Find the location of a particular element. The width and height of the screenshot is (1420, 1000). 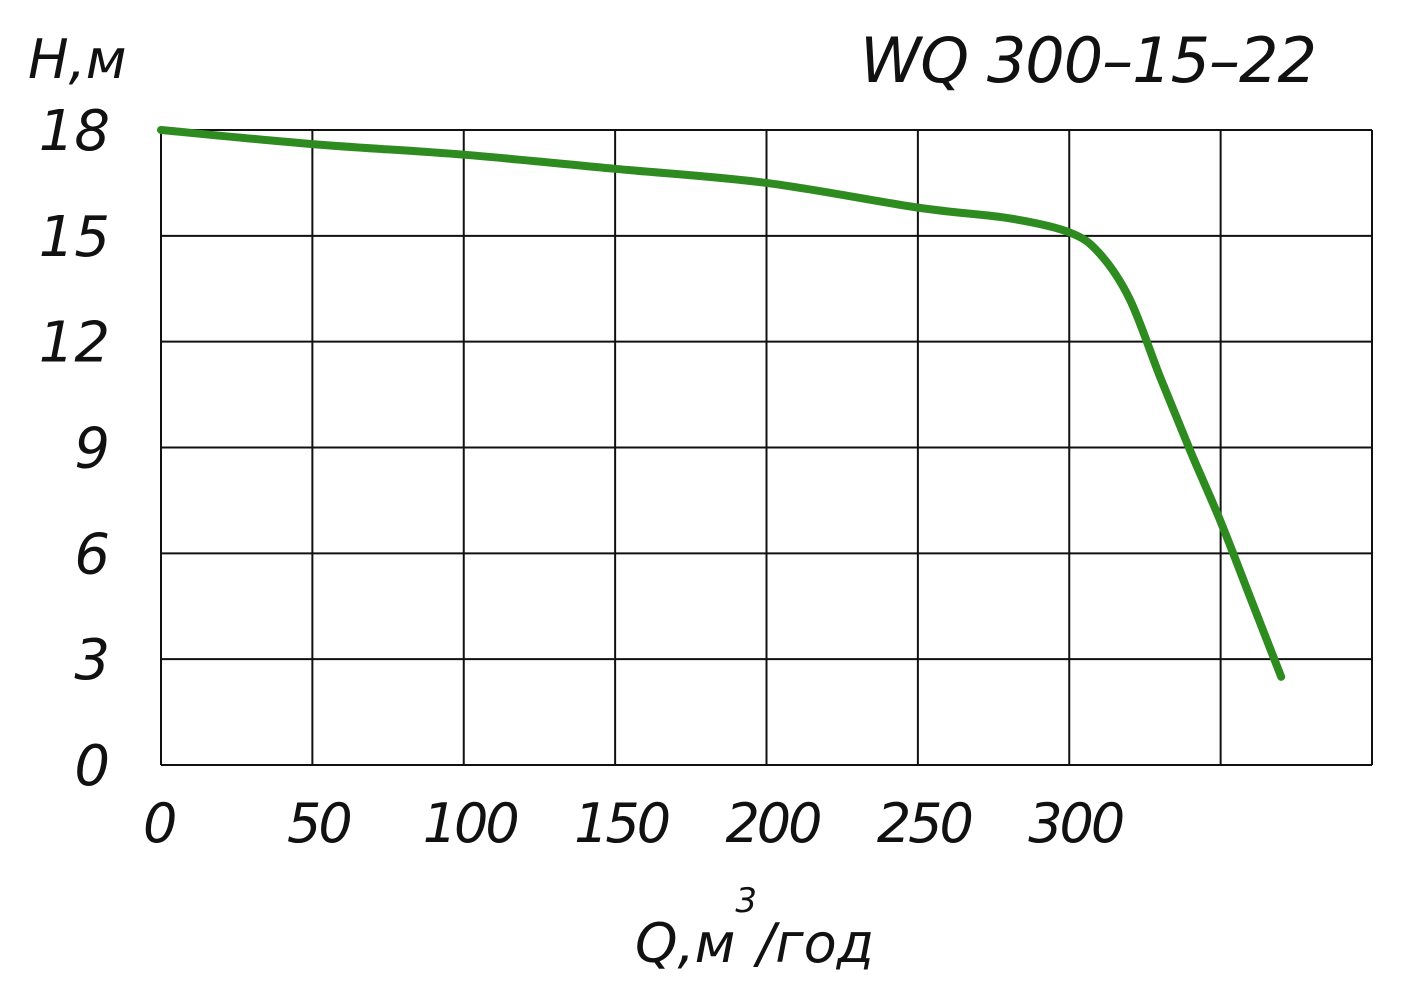

y-axis-tick-labels: 0 3 6 9 12 15 18 is located at coordinates (74, 449).